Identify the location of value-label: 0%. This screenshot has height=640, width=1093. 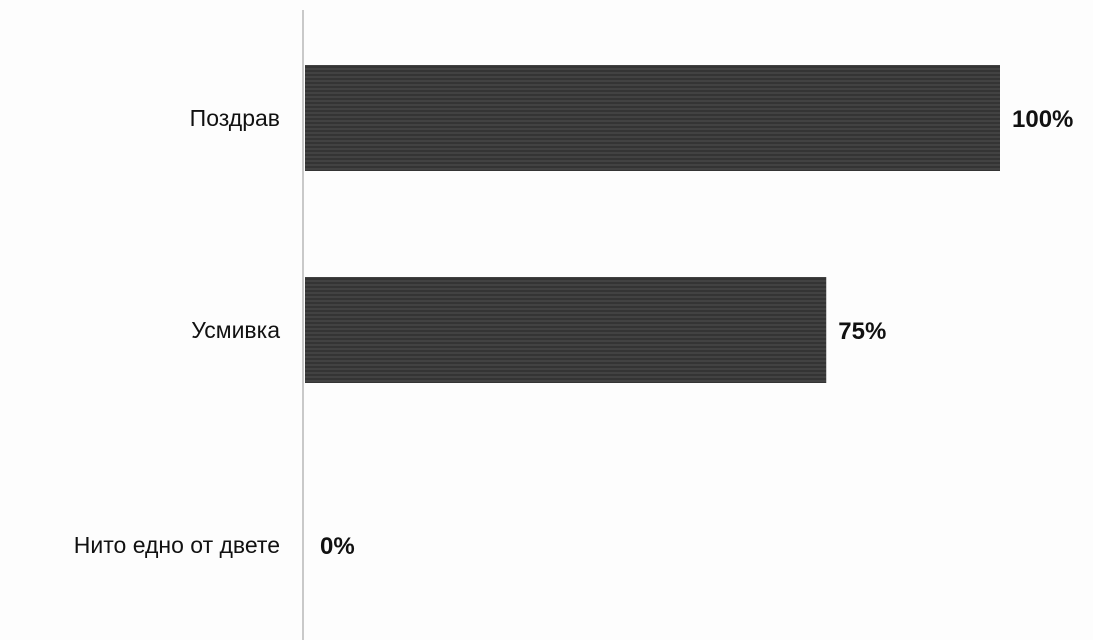
(337, 546).